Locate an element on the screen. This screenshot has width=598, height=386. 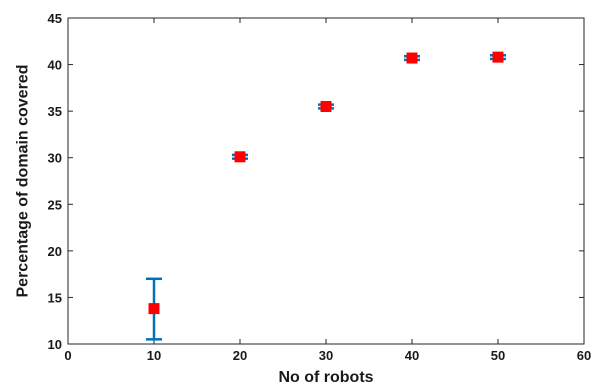
x-tick-label: 60 is located at coordinates (584, 355).